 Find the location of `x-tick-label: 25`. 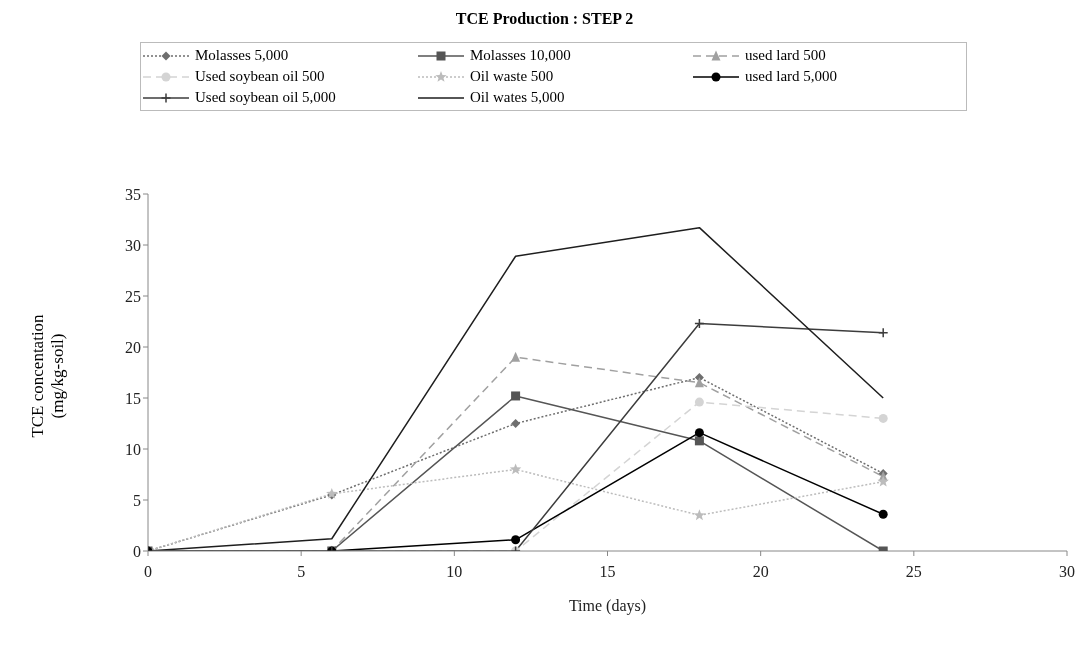

x-tick-label: 25 is located at coordinates (913, 572).